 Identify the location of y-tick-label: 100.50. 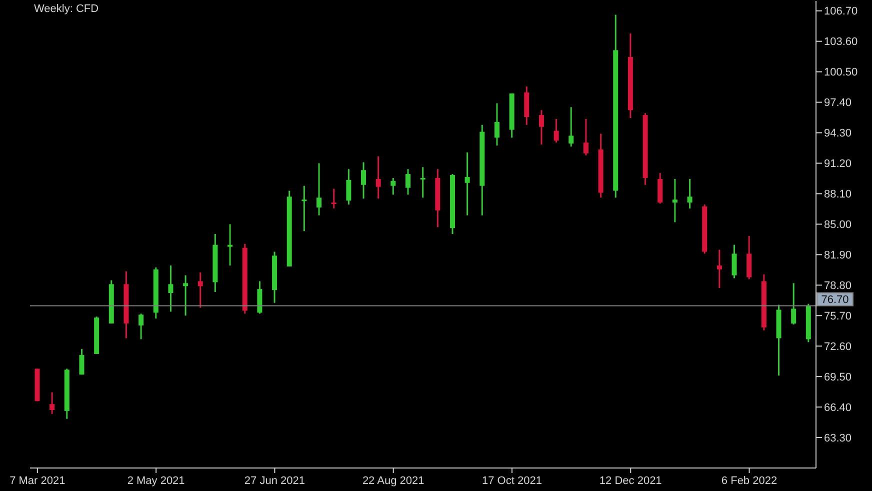
(841, 72).